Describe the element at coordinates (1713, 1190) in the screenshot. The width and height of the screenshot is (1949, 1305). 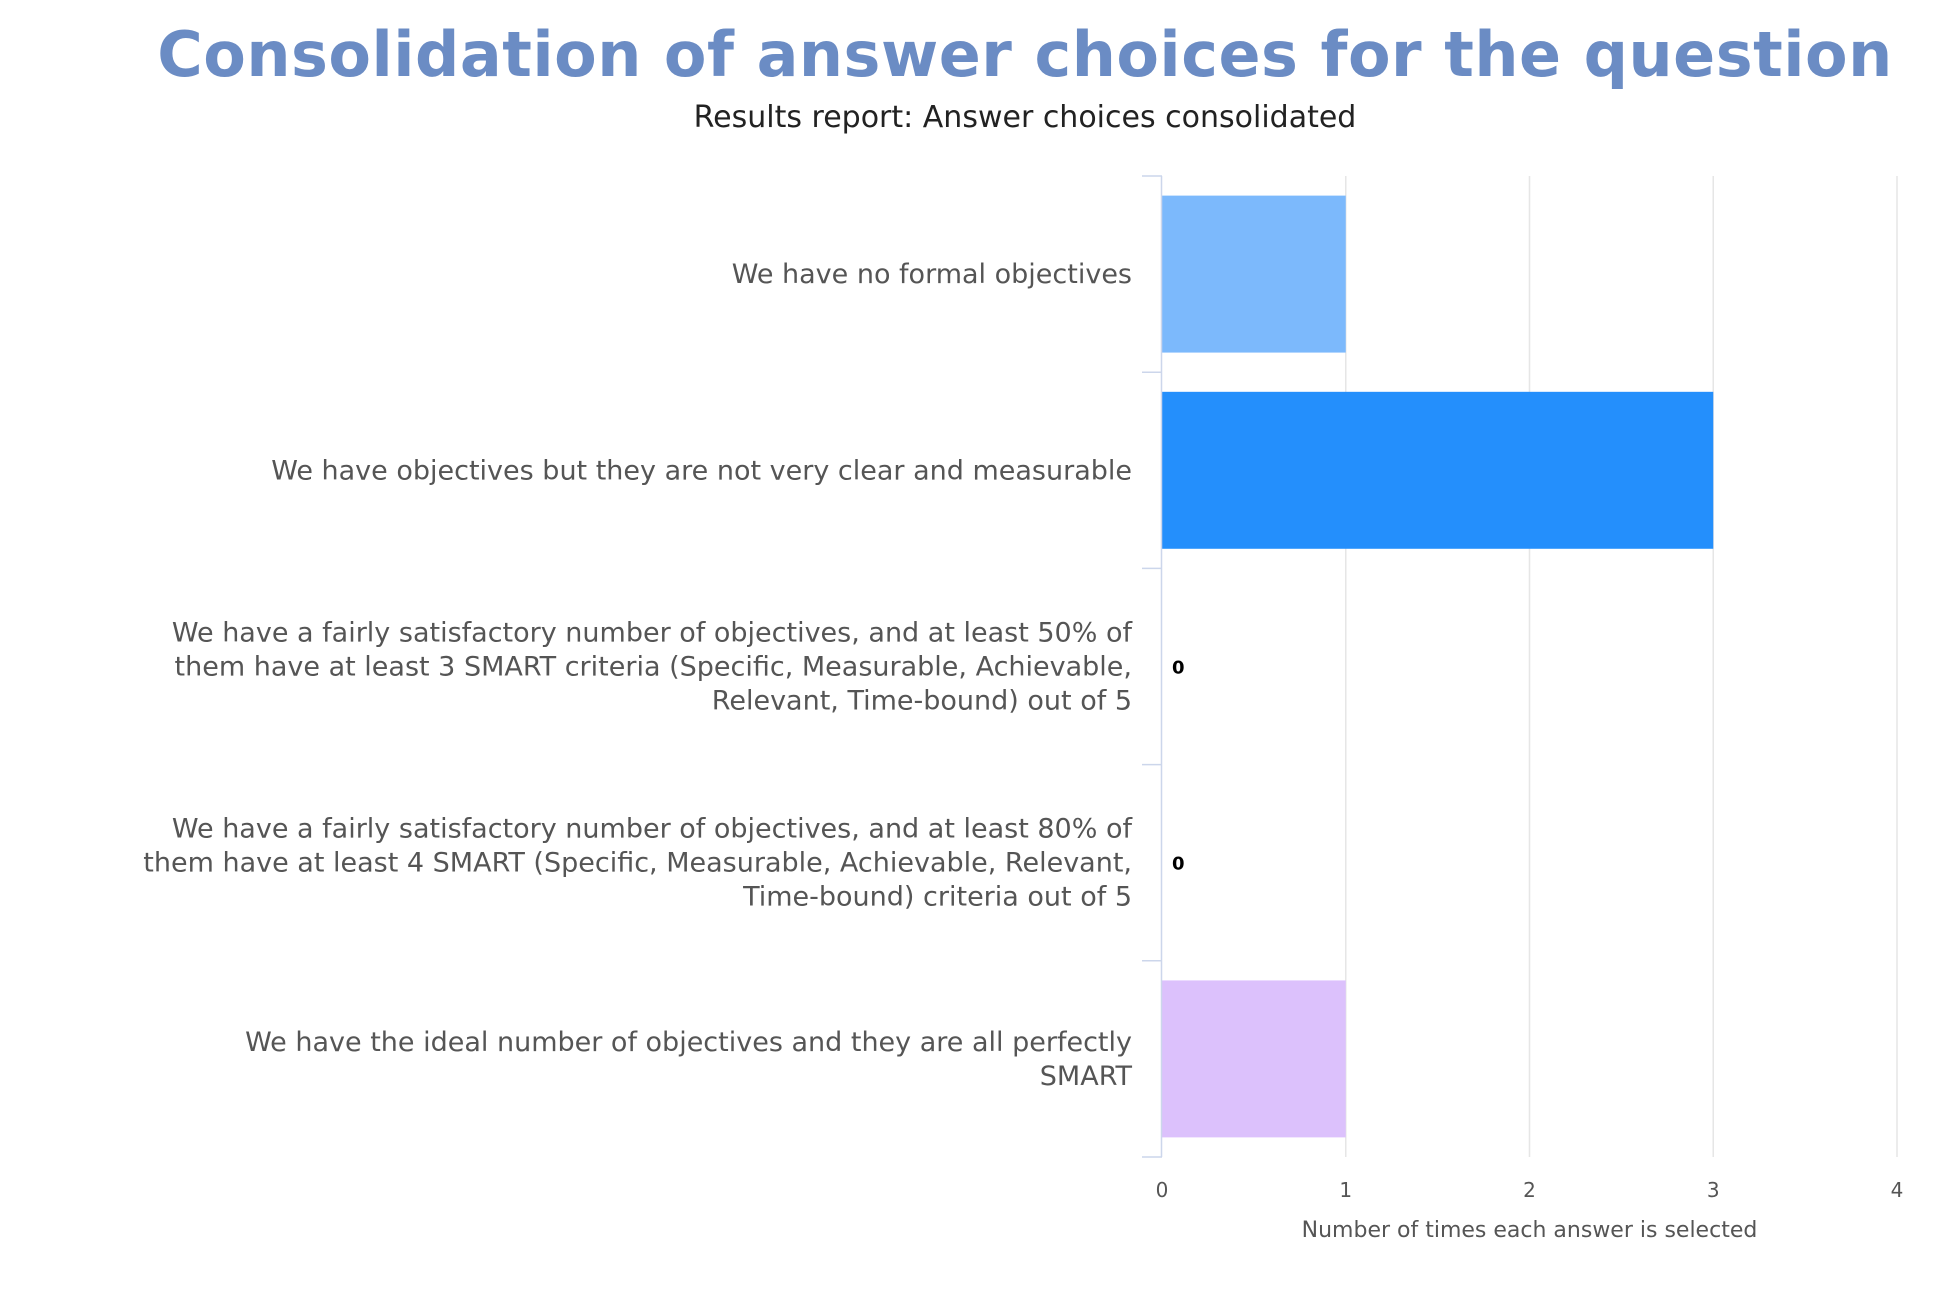
I see `x-tick-label: 3` at that location.